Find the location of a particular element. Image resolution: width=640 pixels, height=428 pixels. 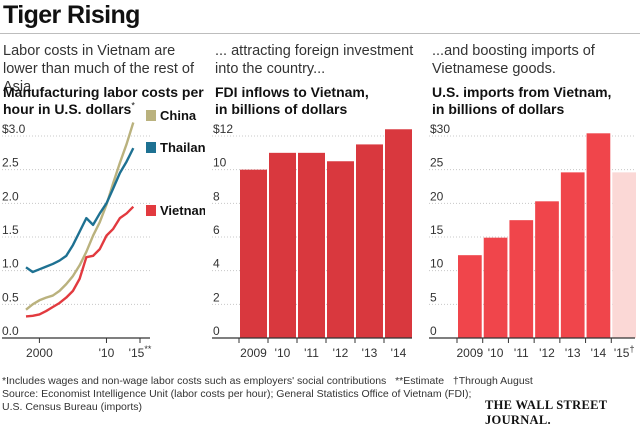

footnote-through-august: †Through August is located at coordinates (492, 381).